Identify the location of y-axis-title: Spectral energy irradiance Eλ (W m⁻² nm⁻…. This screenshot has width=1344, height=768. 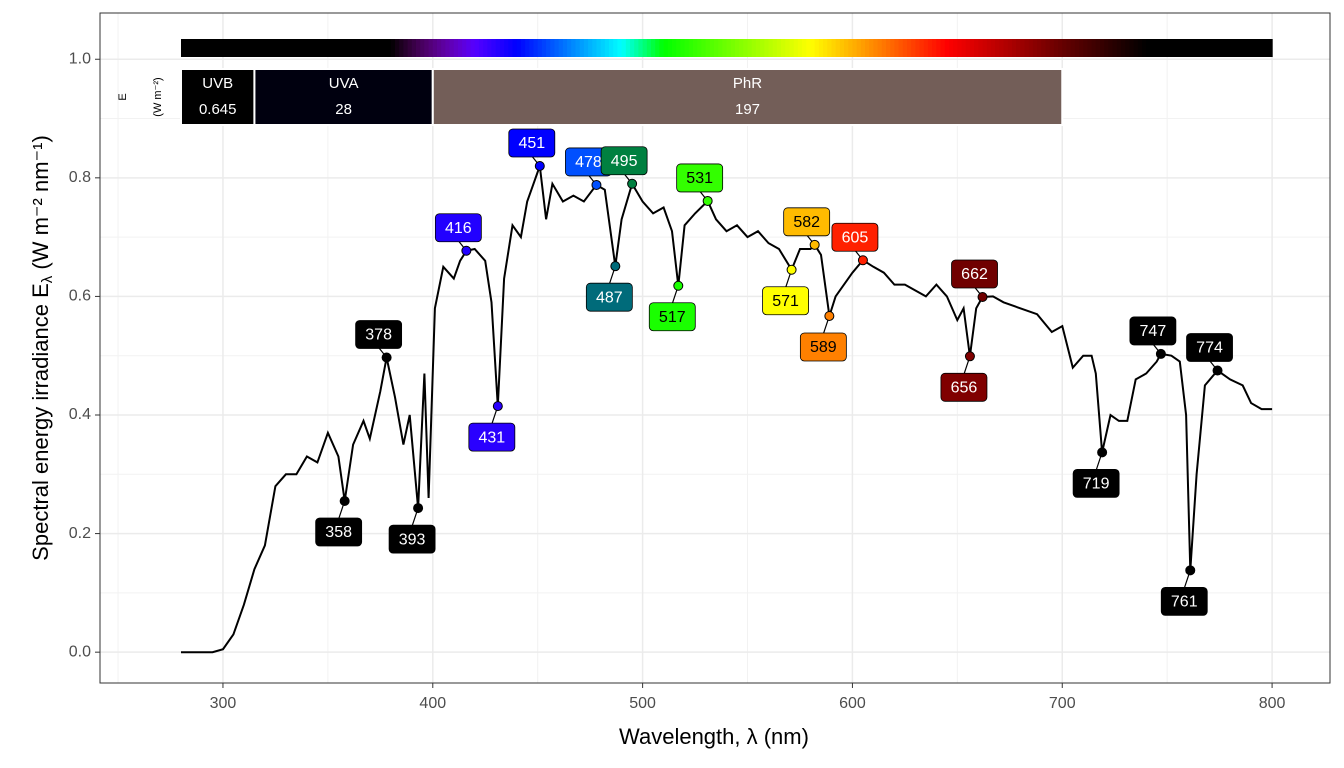
(42, 348).